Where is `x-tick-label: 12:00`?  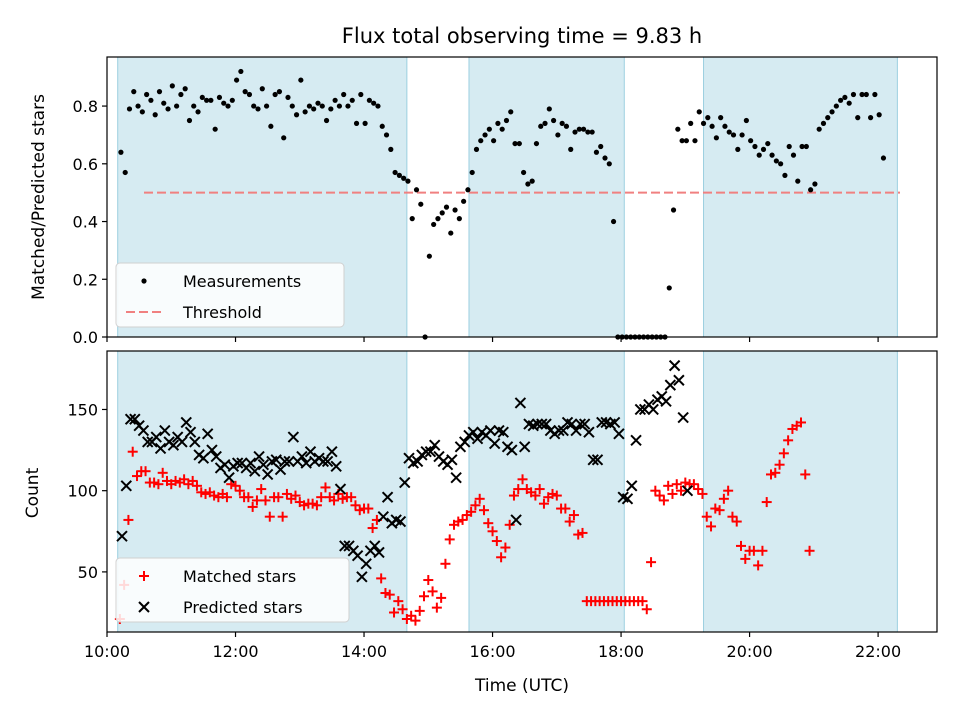
x-tick-label: 12:00 is located at coordinates (235, 651).